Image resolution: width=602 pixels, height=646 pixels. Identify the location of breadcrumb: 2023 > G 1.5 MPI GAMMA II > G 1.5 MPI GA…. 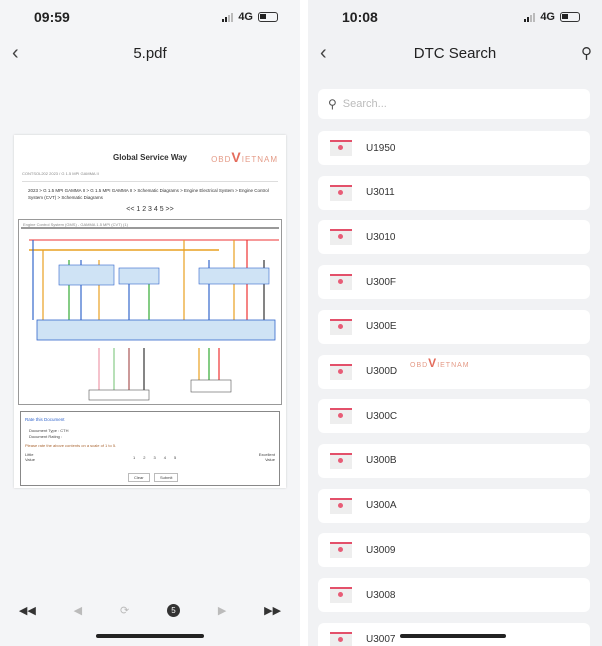
(148, 194).